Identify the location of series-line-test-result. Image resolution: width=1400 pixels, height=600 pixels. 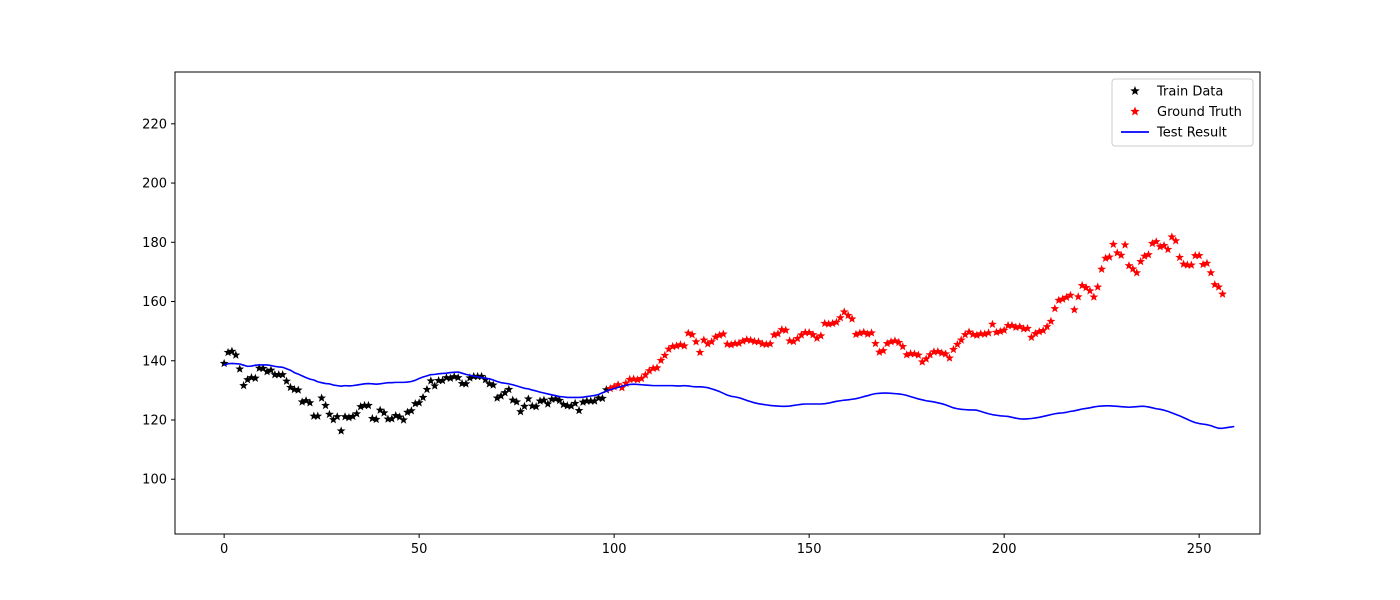
(729, 396).